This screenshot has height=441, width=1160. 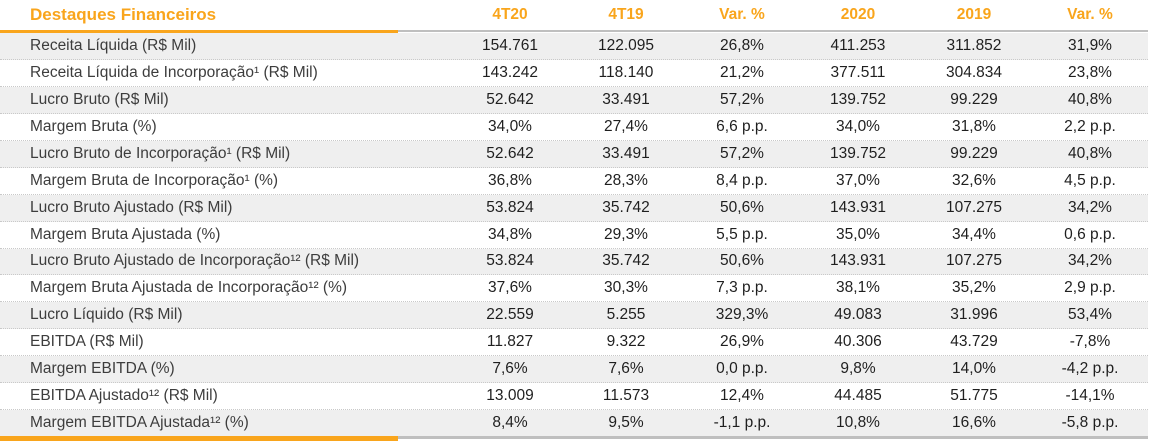 I want to click on cell-value: 304.834, so click(x=974, y=72).